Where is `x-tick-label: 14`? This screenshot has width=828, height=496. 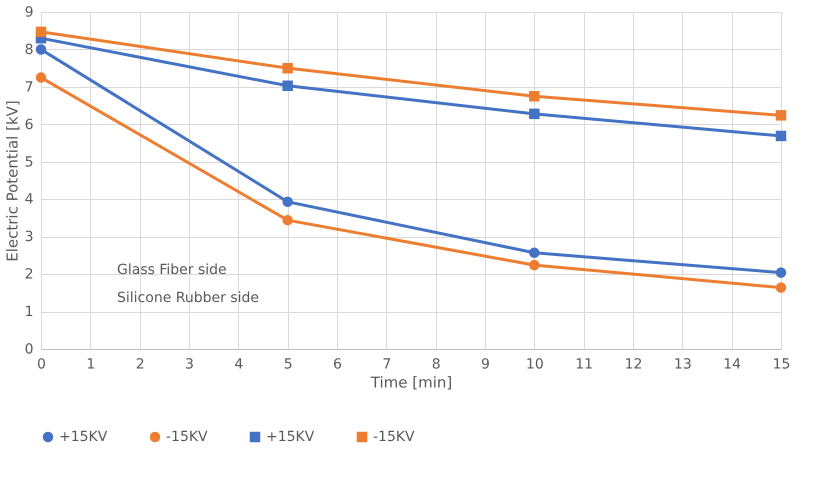
x-tick-label: 14 is located at coordinates (732, 364).